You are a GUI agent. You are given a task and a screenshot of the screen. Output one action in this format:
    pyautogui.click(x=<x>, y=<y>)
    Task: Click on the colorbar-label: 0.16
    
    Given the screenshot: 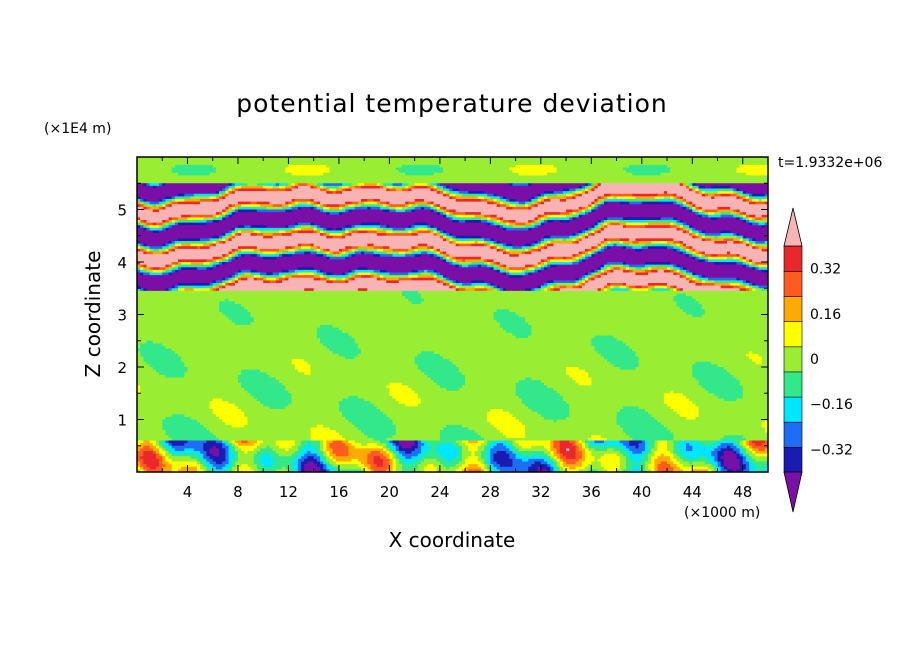 What is the action you would take?
    pyautogui.click(x=825, y=315)
    